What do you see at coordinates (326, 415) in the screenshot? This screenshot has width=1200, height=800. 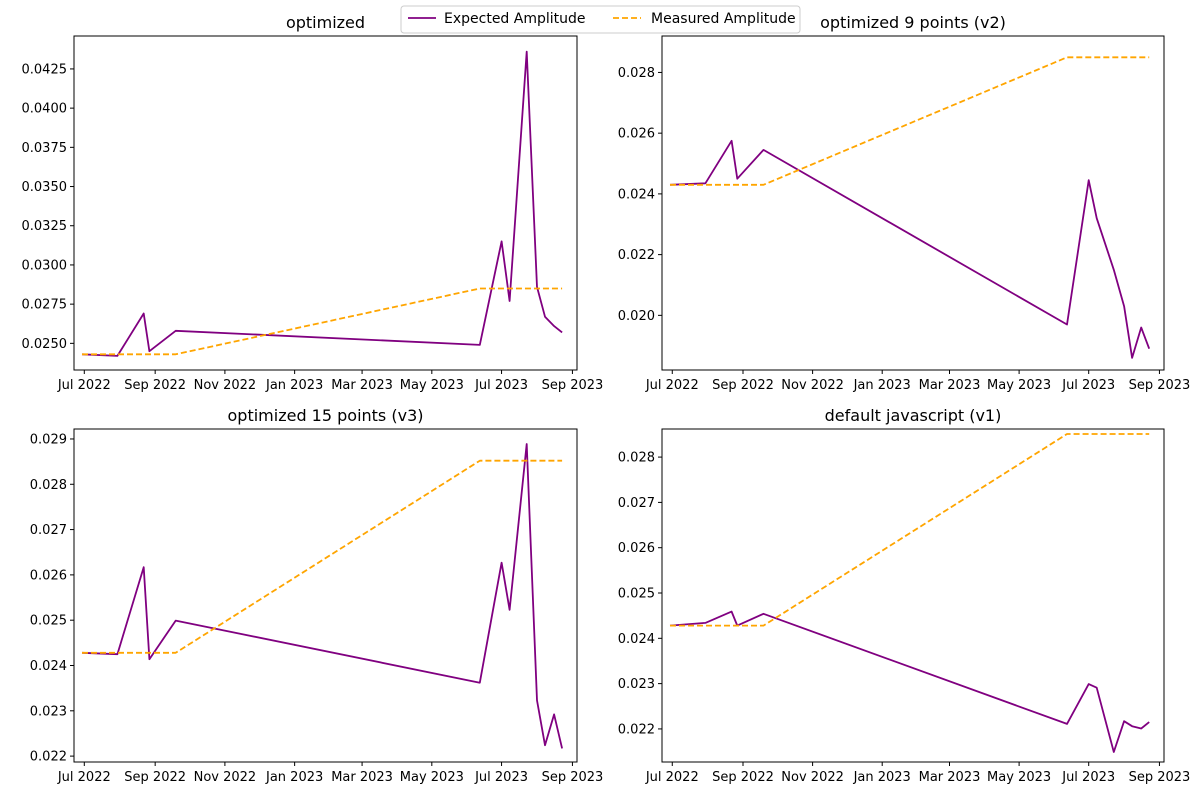 I see `chart-title: optimized 15 points (v3)` at bounding box center [326, 415].